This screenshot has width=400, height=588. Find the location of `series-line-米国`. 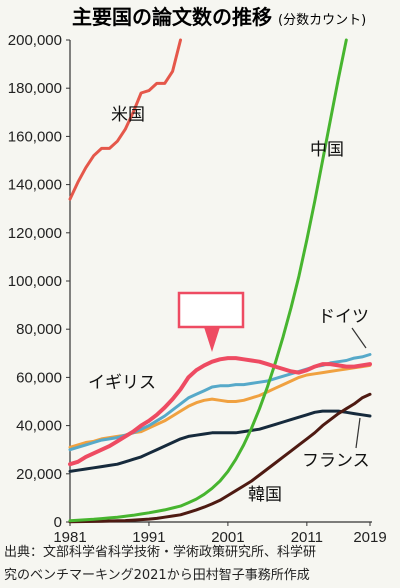

series-line-米国 is located at coordinates (125, 119).